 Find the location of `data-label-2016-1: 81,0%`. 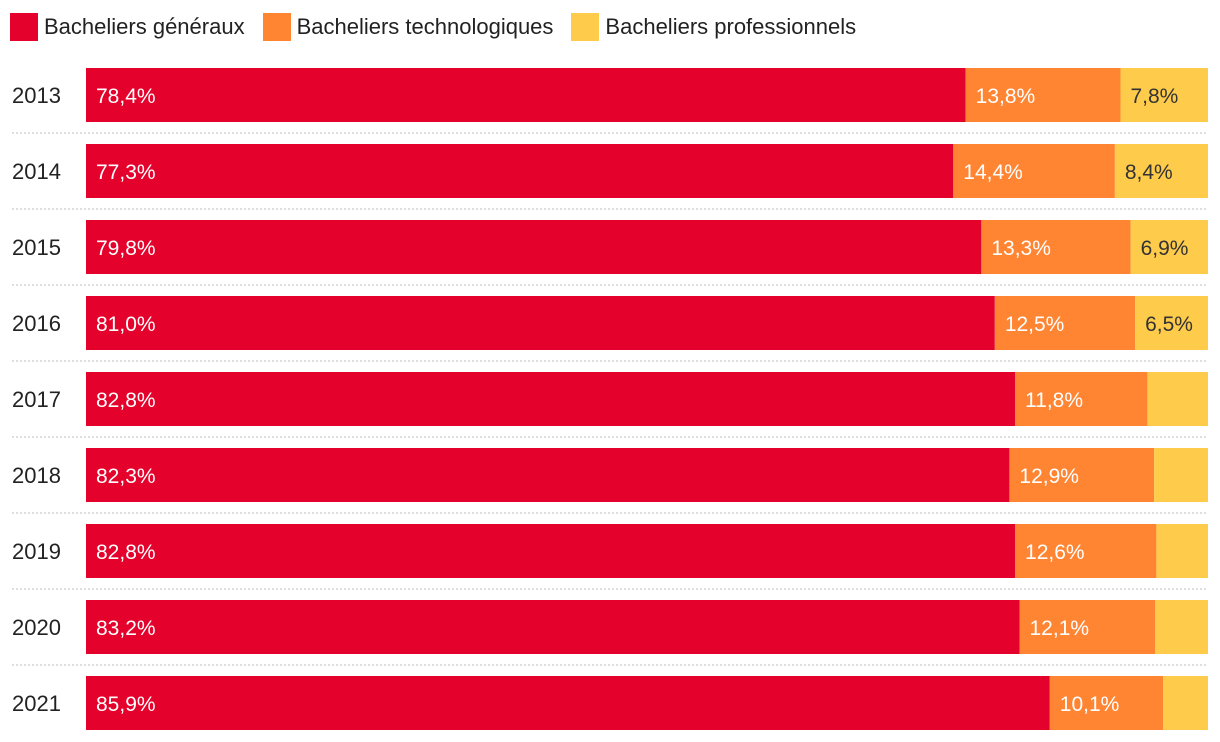

data-label-2016-1: 81,0% is located at coordinates (126, 324).